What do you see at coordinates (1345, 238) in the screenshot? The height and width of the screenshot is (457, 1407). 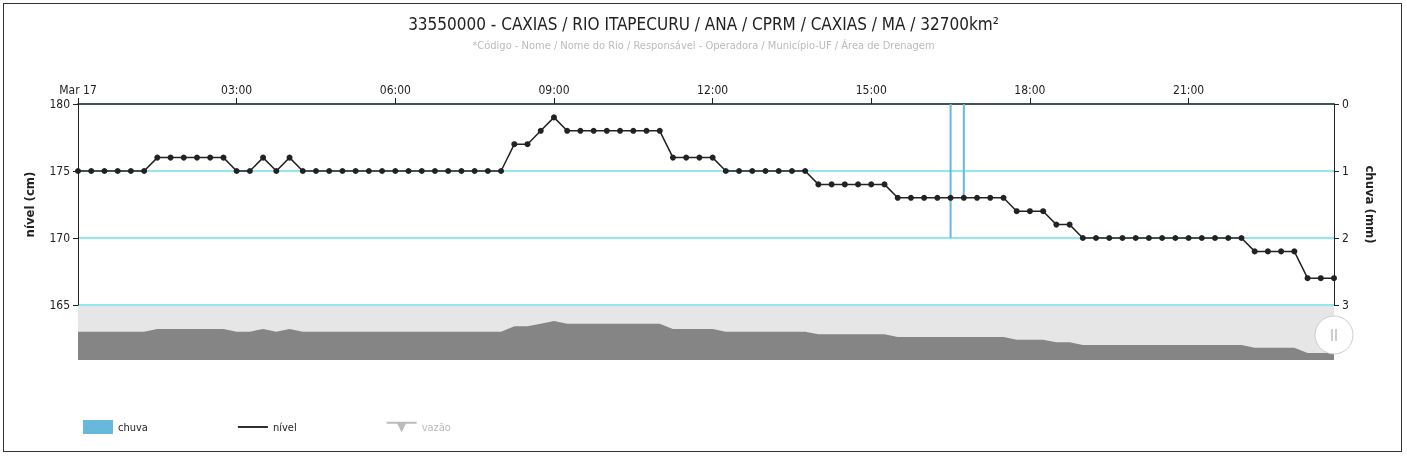 I see `y2-tick-label: 2` at bounding box center [1345, 238].